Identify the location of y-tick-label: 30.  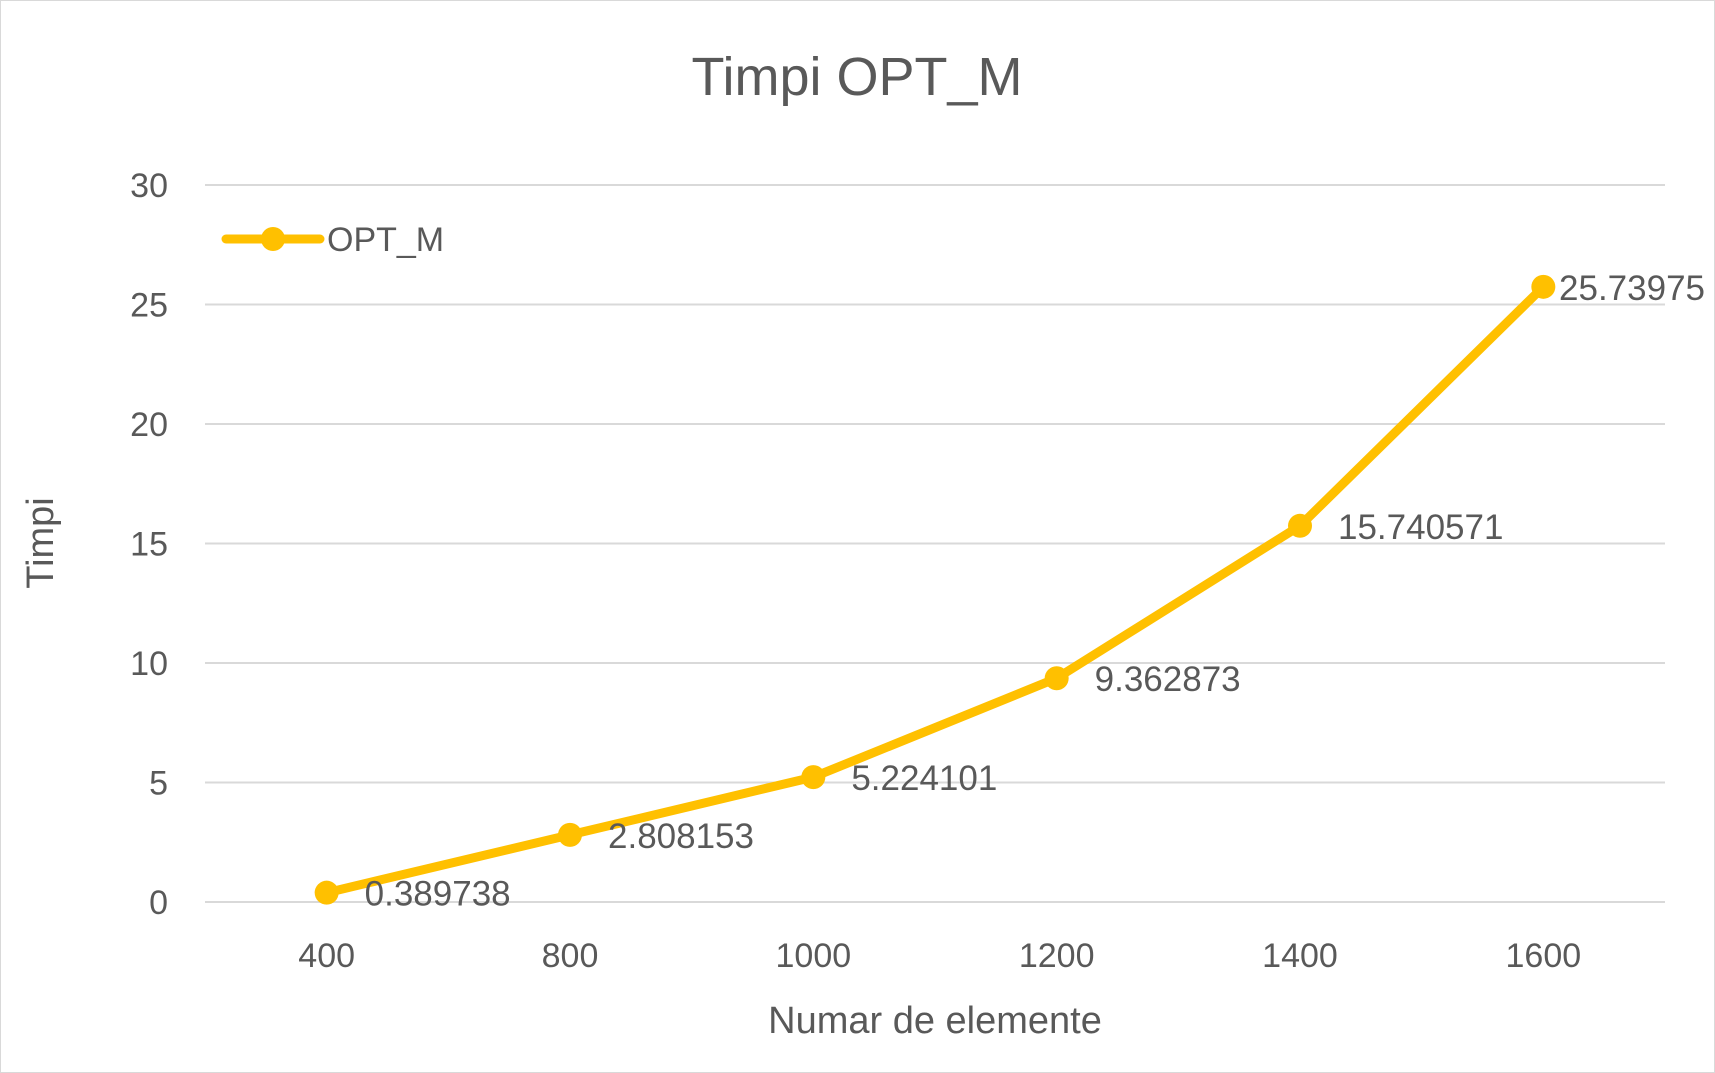
(149, 186).